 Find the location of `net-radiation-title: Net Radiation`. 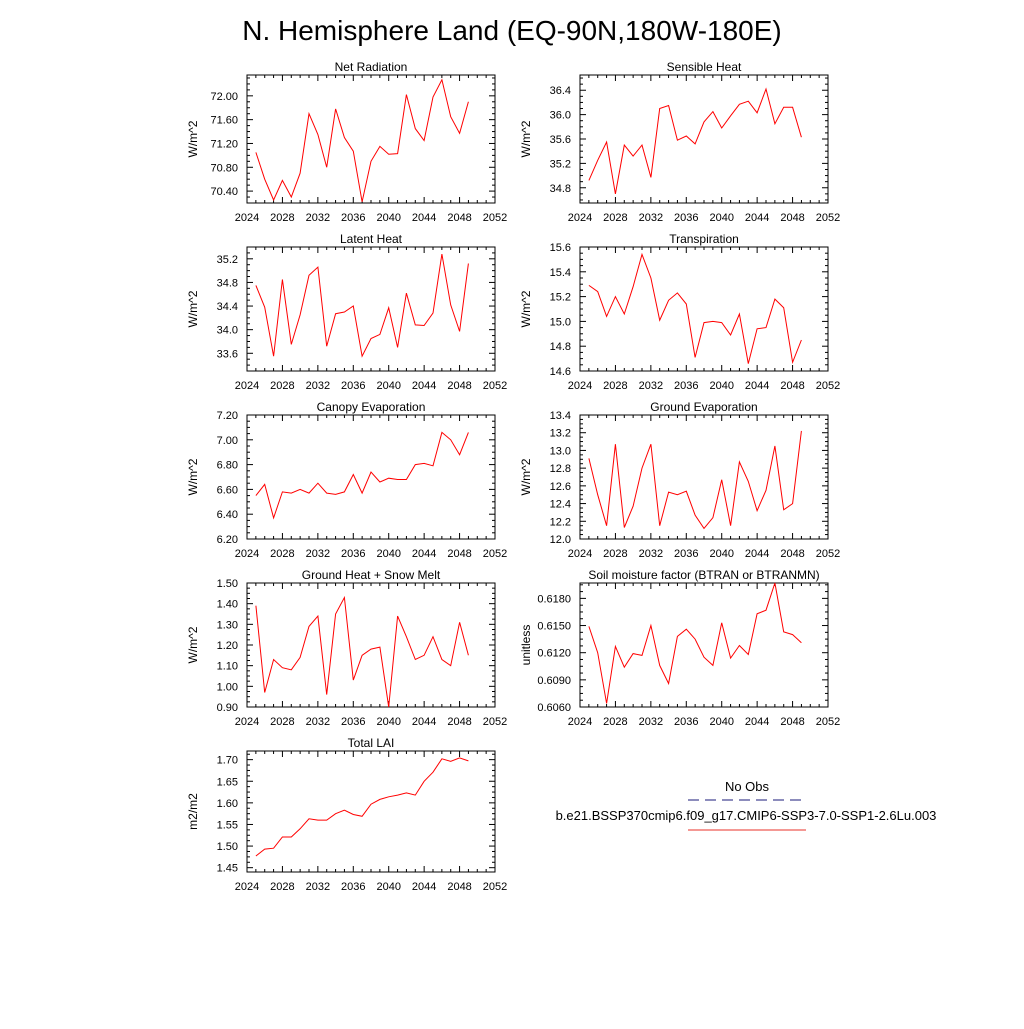

net-radiation-title: Net Radiation is located at coordinates (371, 67).